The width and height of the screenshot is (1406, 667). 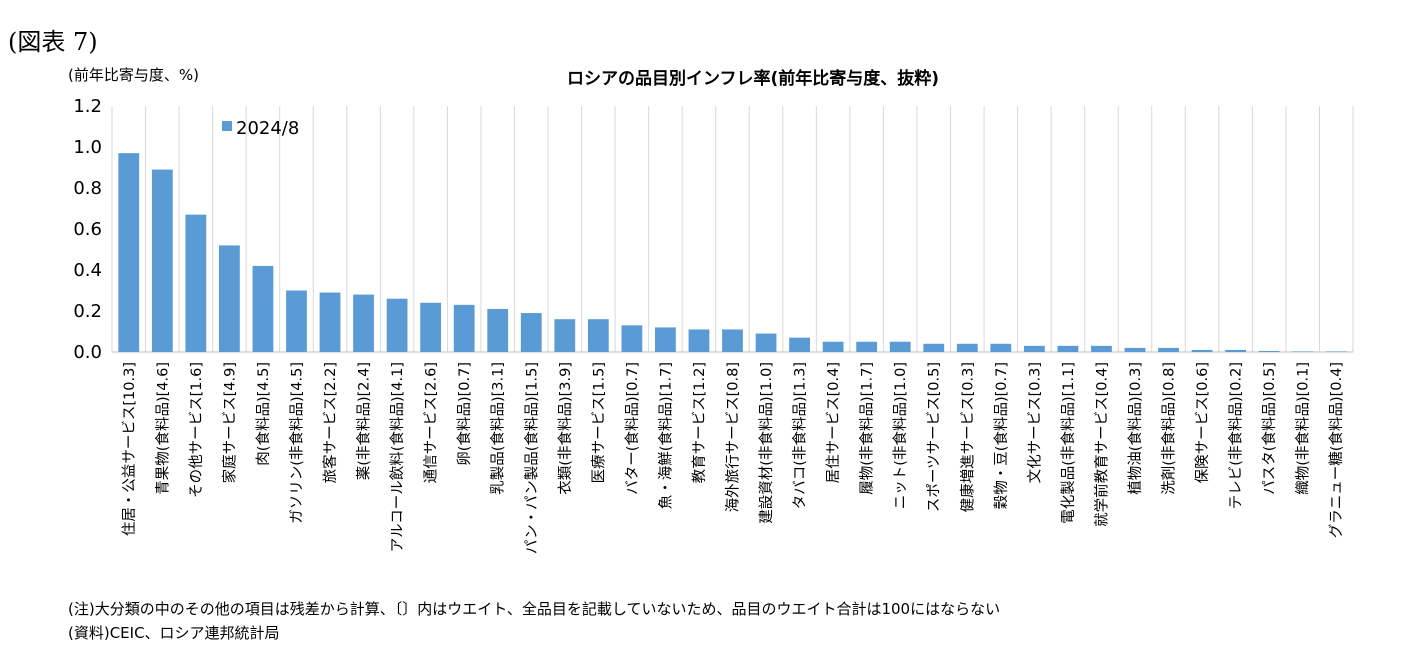 I want to click on x-tick-label: 薬(非食料品)[2.4], so click(x=364, y=421).